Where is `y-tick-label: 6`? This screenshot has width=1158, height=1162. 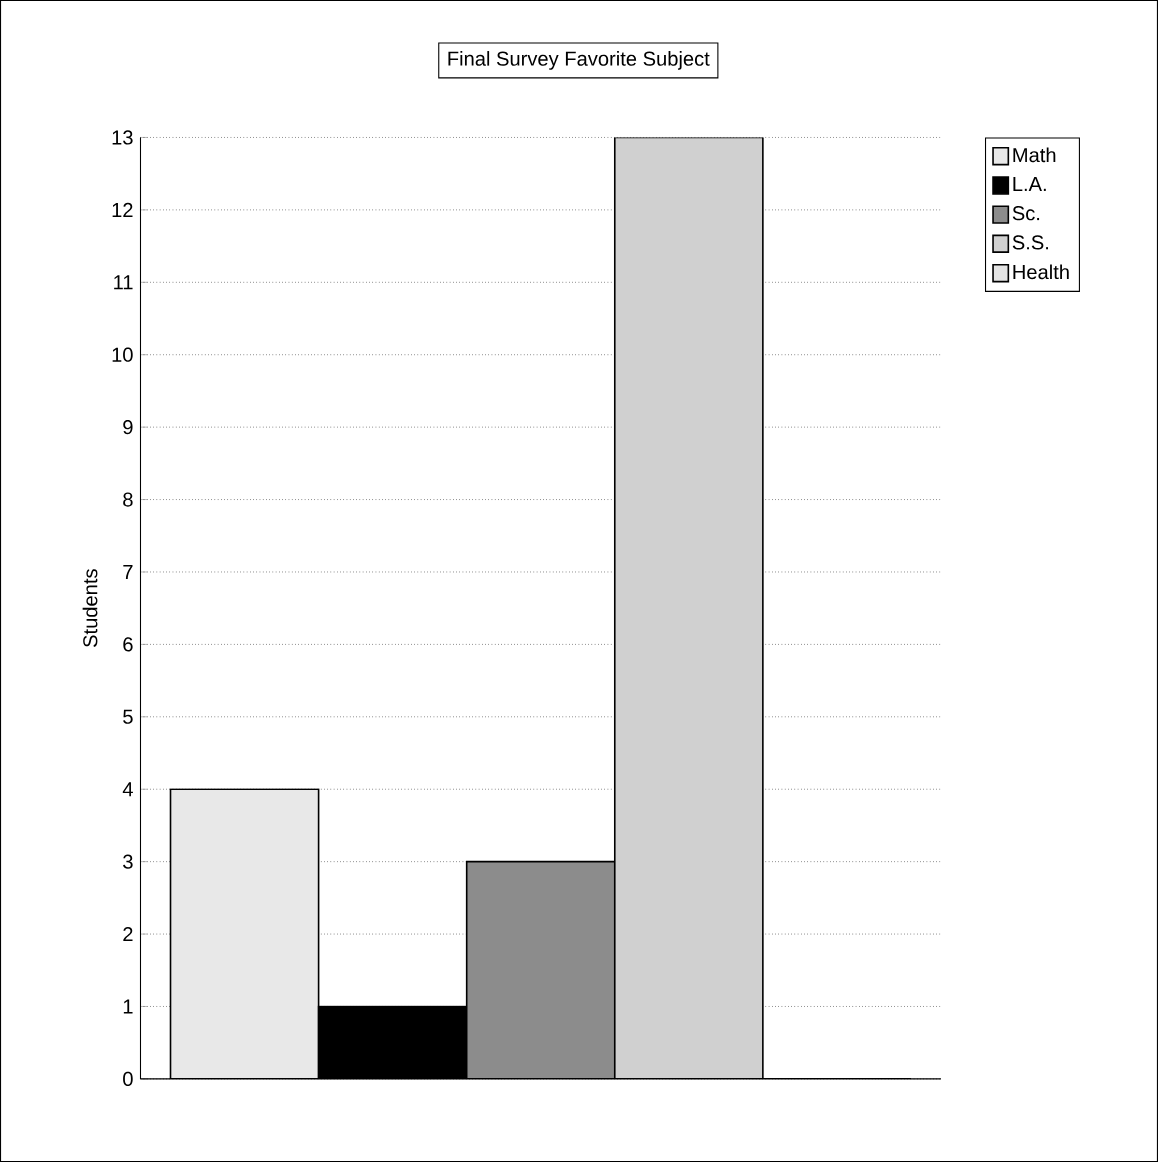 y-tick-label: 6 is located at coordinates (128, 644).